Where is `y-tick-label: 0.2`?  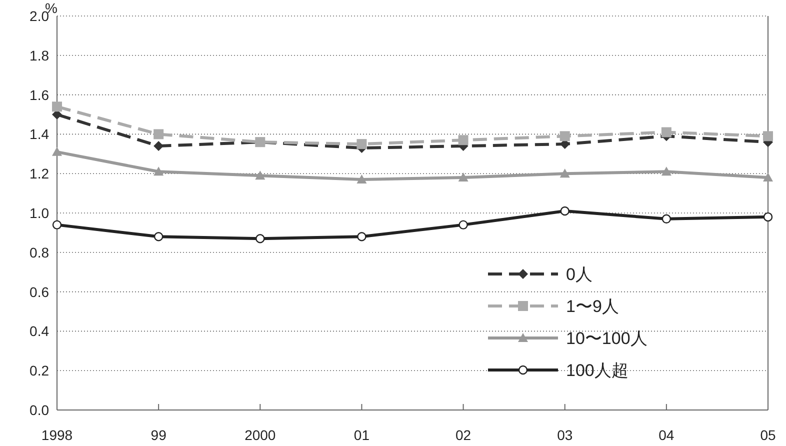 y-tick-label: 0.2 is located at coordinates (40, 370).